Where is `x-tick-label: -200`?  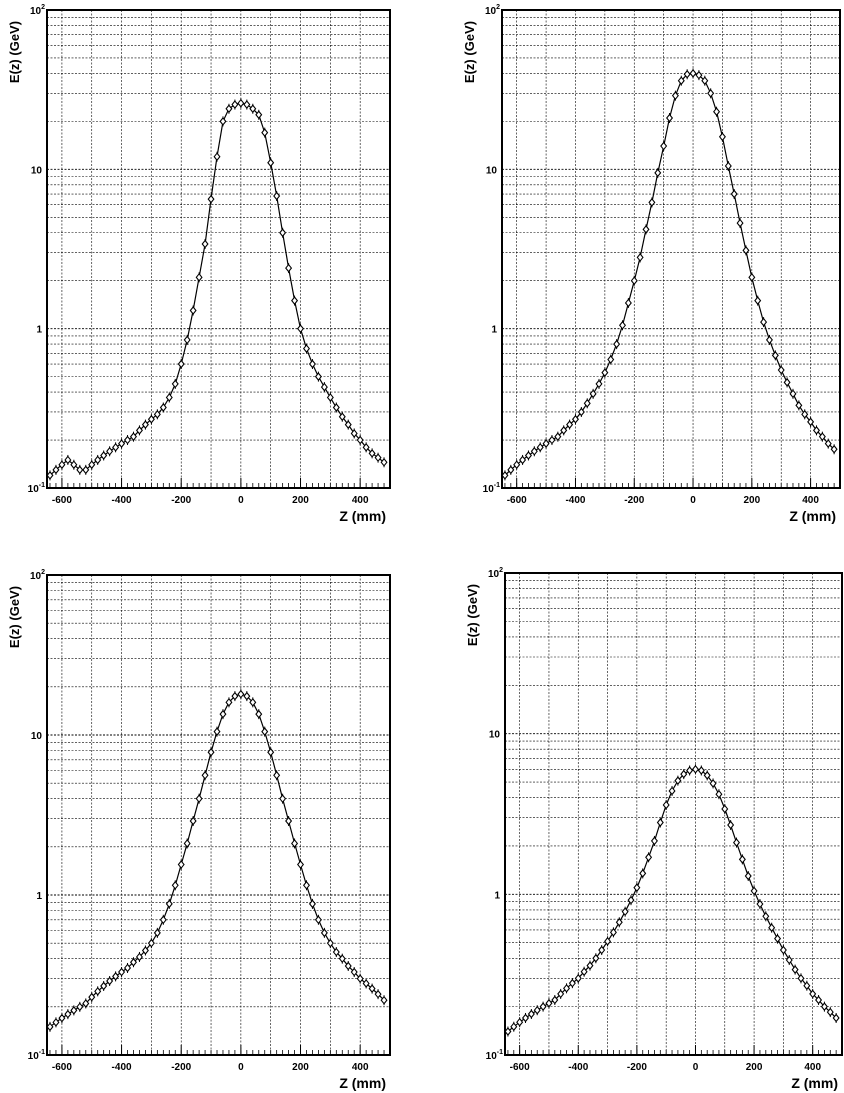 x-tick-label: -200 is located at coordinates (181, 1067).